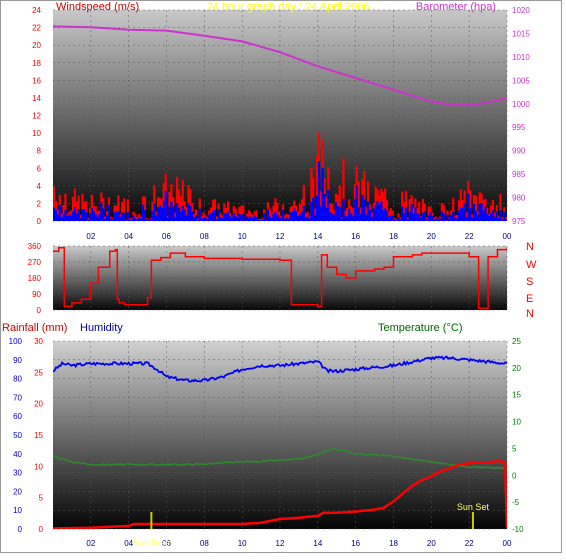  Describe the element at coordinates (317, 236) in the screenshot. I see `hour-tick: 14` at that location.